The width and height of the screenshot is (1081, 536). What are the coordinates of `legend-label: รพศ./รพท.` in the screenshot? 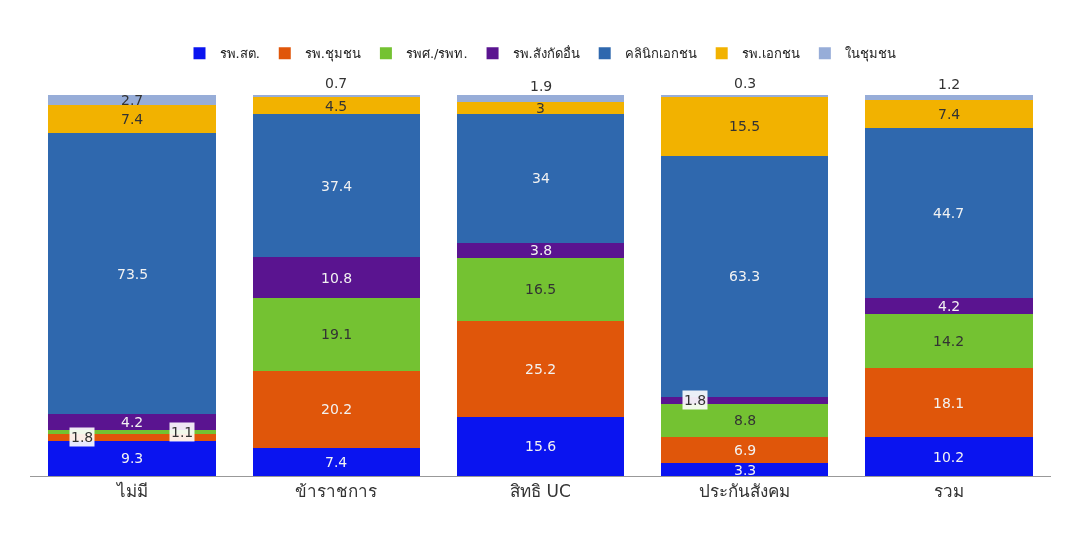 It's located at (436, 54).